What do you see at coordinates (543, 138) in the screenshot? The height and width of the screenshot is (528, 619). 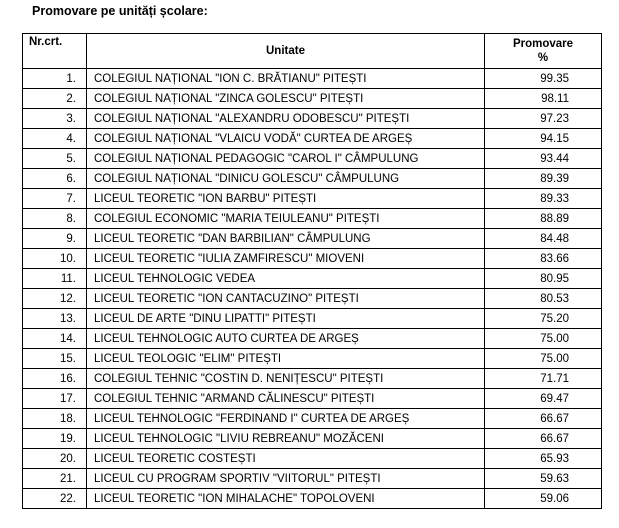 I see `table-cell: 94.15` at bounding box center [543, 138].